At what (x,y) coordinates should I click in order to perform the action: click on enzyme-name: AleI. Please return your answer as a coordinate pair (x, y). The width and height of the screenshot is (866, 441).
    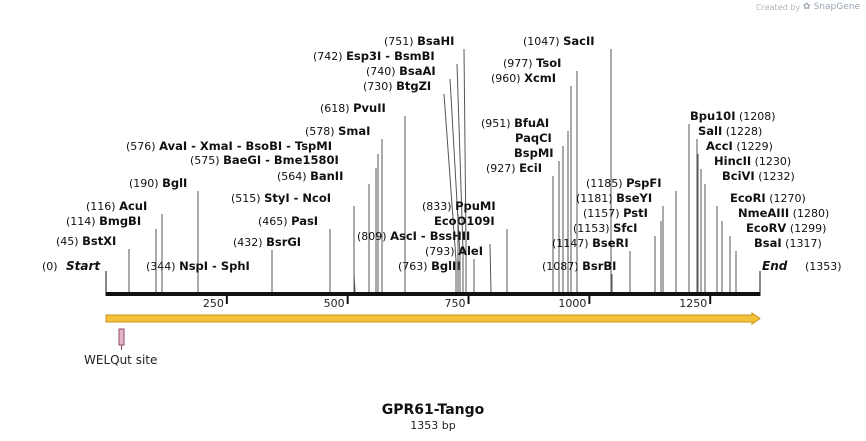
    Looking at the image, I should click on (470, 251).